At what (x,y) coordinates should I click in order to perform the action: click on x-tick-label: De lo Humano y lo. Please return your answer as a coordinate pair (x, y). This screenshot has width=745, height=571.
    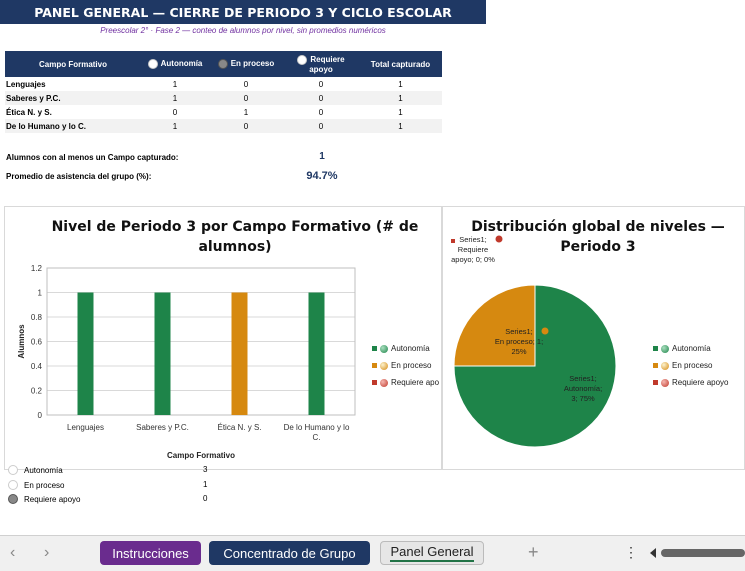
    Looking at the image, I should click on (317, 427).